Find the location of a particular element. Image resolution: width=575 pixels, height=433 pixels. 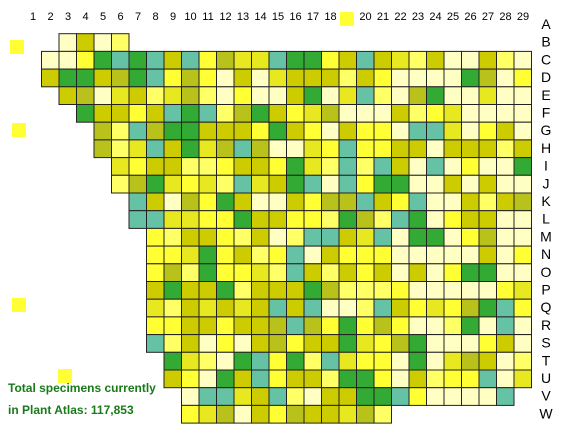

outlier-square is located at coordinates (65, 376).